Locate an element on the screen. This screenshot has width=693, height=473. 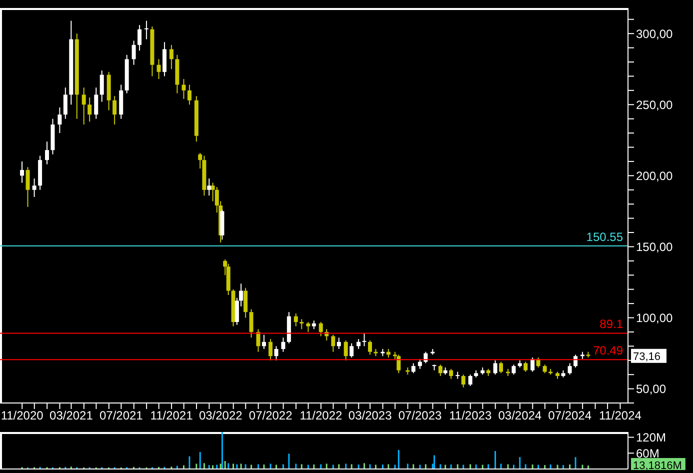
y-tick-label: 60M is located at coordinates (648, 453).